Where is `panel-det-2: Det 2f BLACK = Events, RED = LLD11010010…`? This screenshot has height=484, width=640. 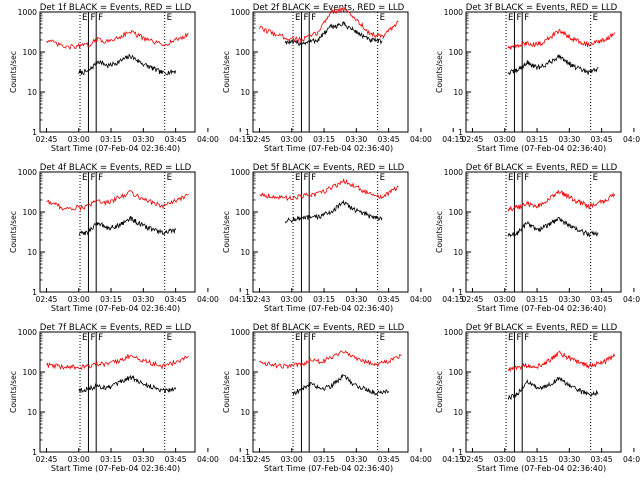
panel-det-2: Det 2f BLACK = Events, RED = LLD11010010… is located at coordinates (343, 78).